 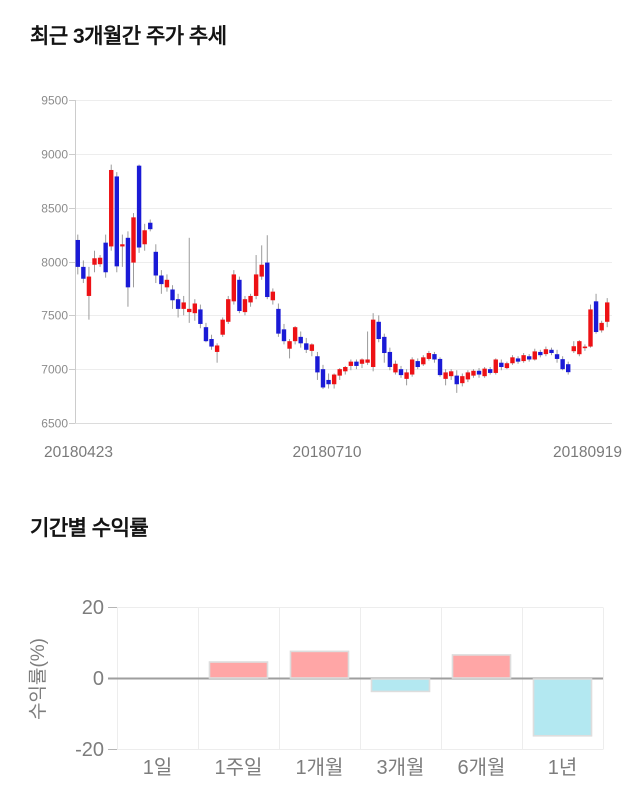 I want to click on returns-chart-title: 기간별 수익률, so click(x=89, y=528).